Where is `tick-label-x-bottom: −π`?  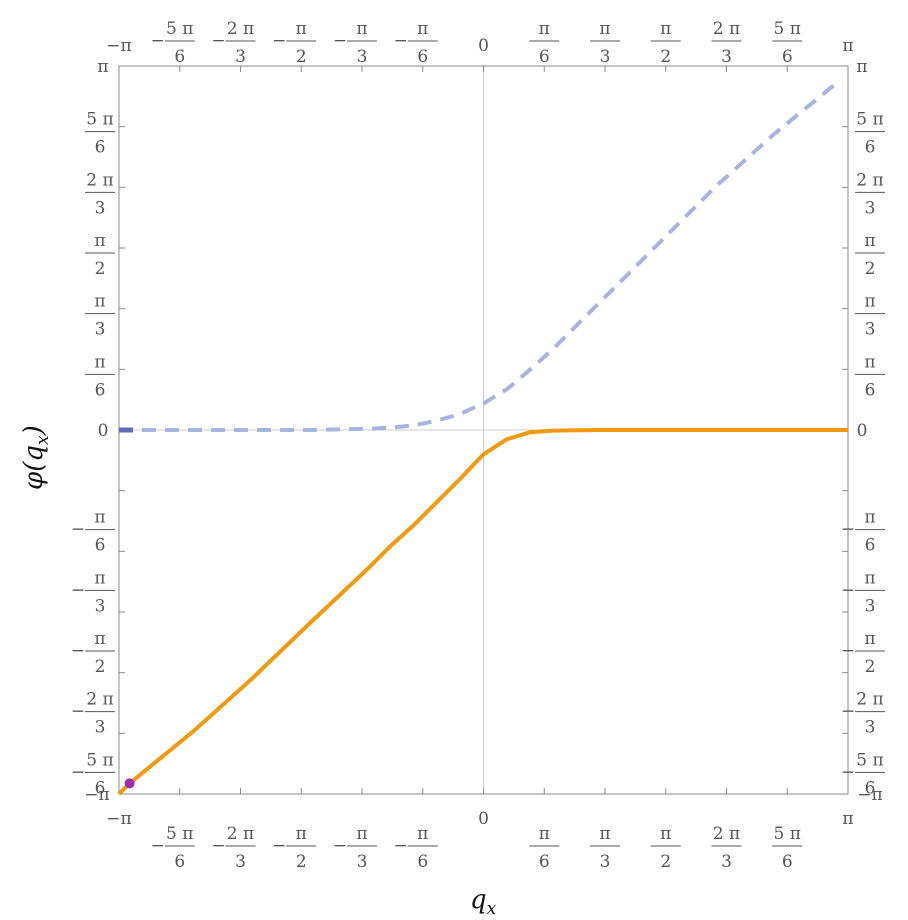
tick-label-x-bottom: −π is located at coordinates (118, 819).